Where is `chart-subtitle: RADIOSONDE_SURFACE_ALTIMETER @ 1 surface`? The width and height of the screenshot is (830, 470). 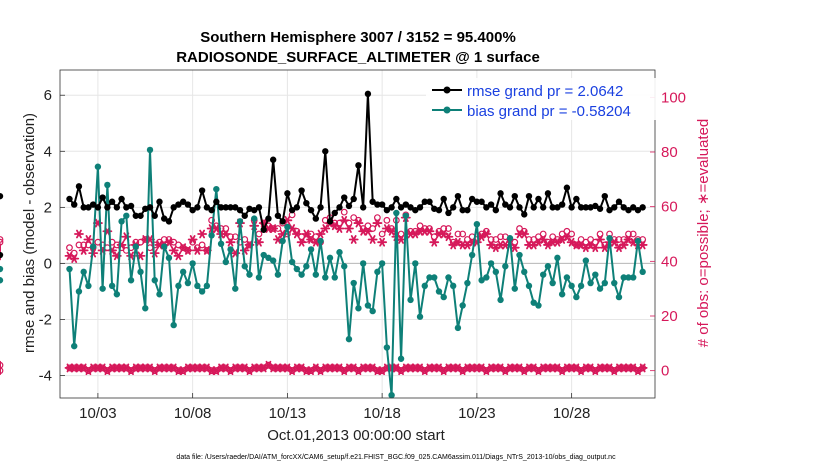 chart-subtitle: RADIOSONDE_SURFACE_ALTIMETER @ 1 surface is located at coordinates (358, 57).